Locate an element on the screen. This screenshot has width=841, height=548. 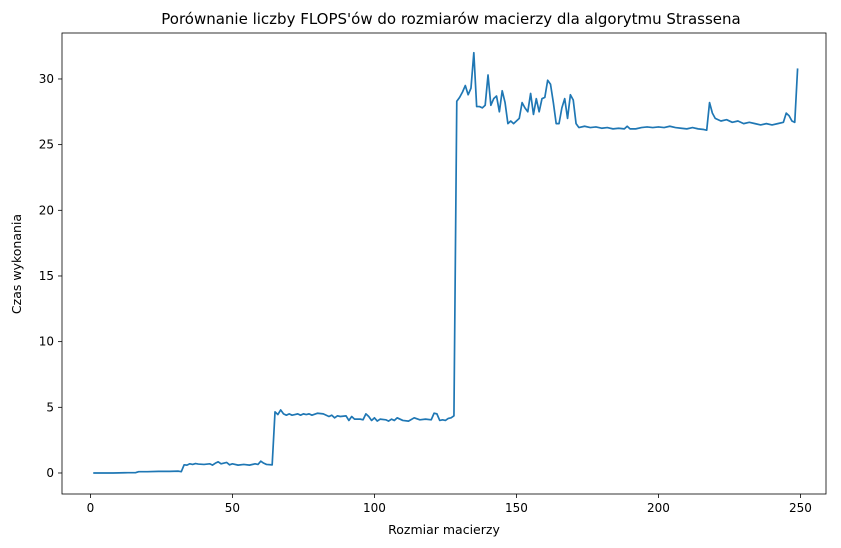
y-tick-label: 25 is located at coordinates (46, 145).